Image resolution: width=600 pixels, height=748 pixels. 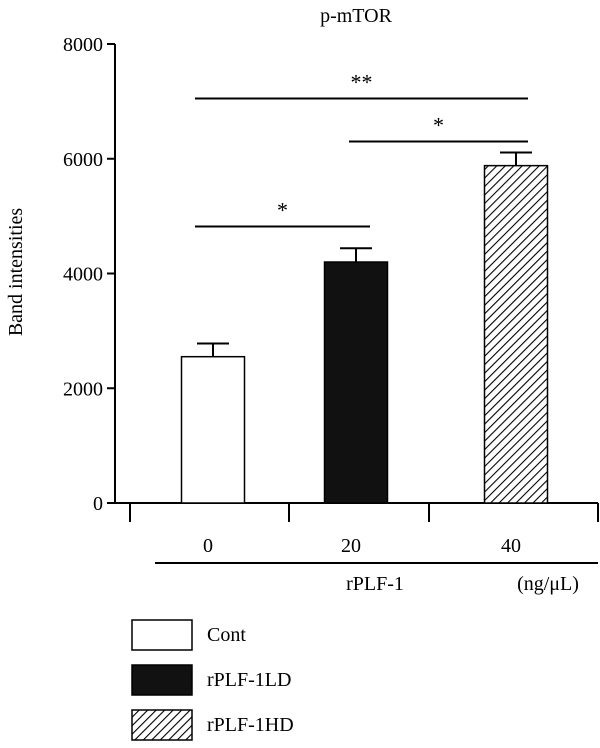 I want to click on bar-Cont, so click(x=213, y=429).